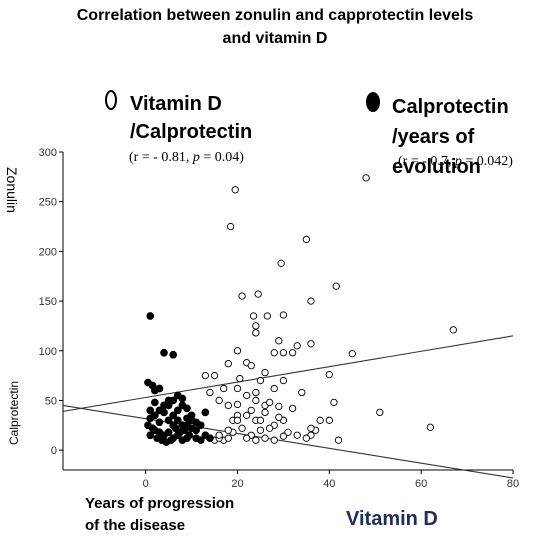 The width and height of the screenshot is (550, 543). What do you see at coordinates (275, 38) in the screenshot?
I see `chart-title-line2: and vitamin D` at bounding box center [275, 38].